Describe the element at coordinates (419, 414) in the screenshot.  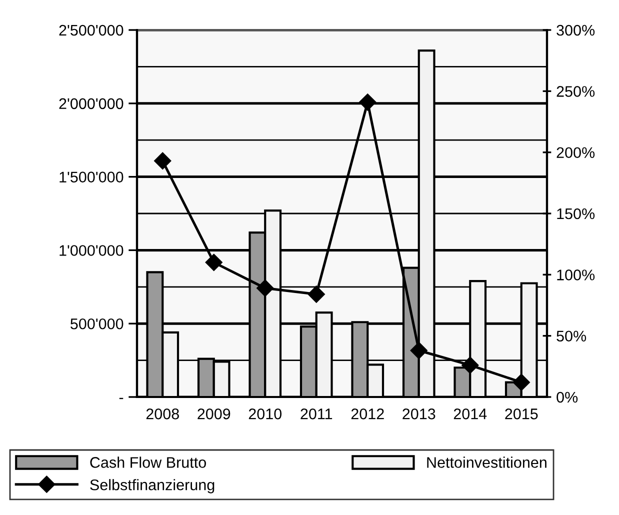
I see `x-tick-label: 2013` at that location.